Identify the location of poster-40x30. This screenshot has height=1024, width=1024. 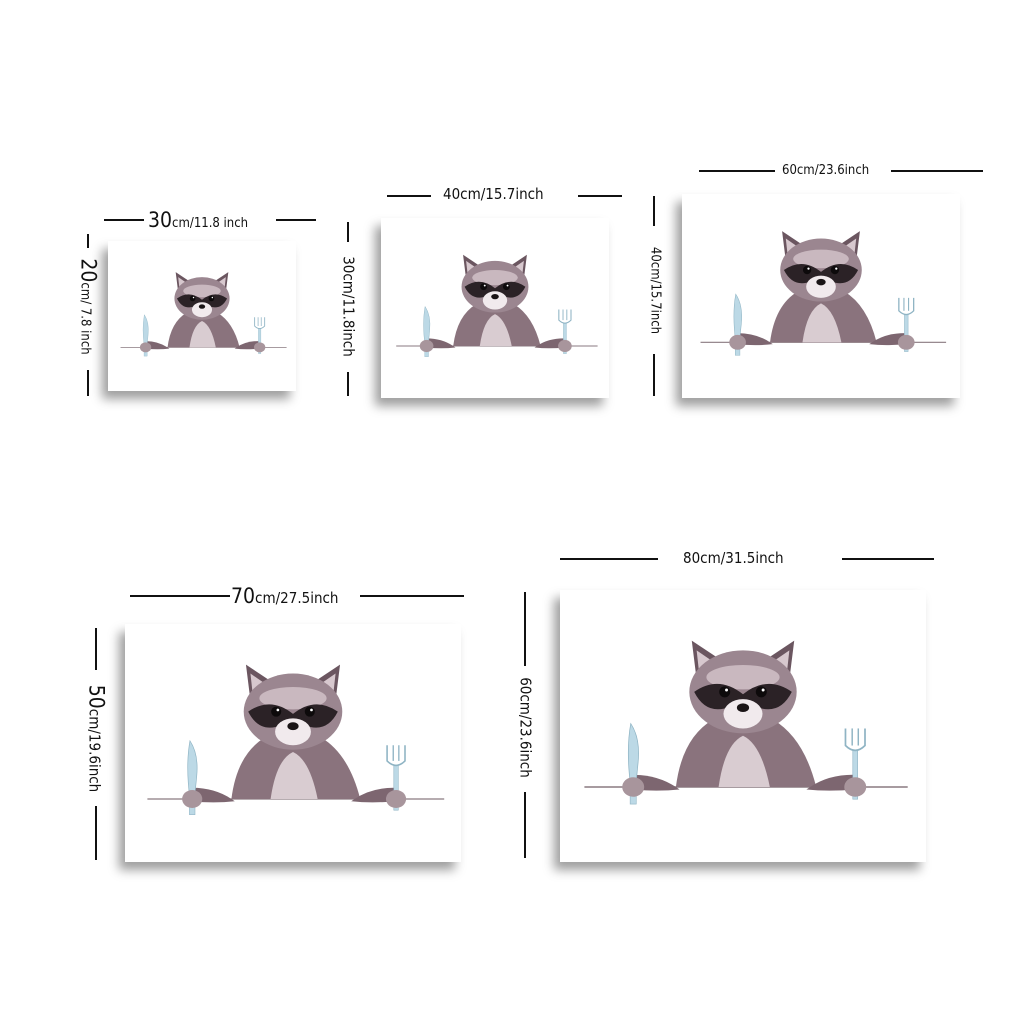
(495, 308).